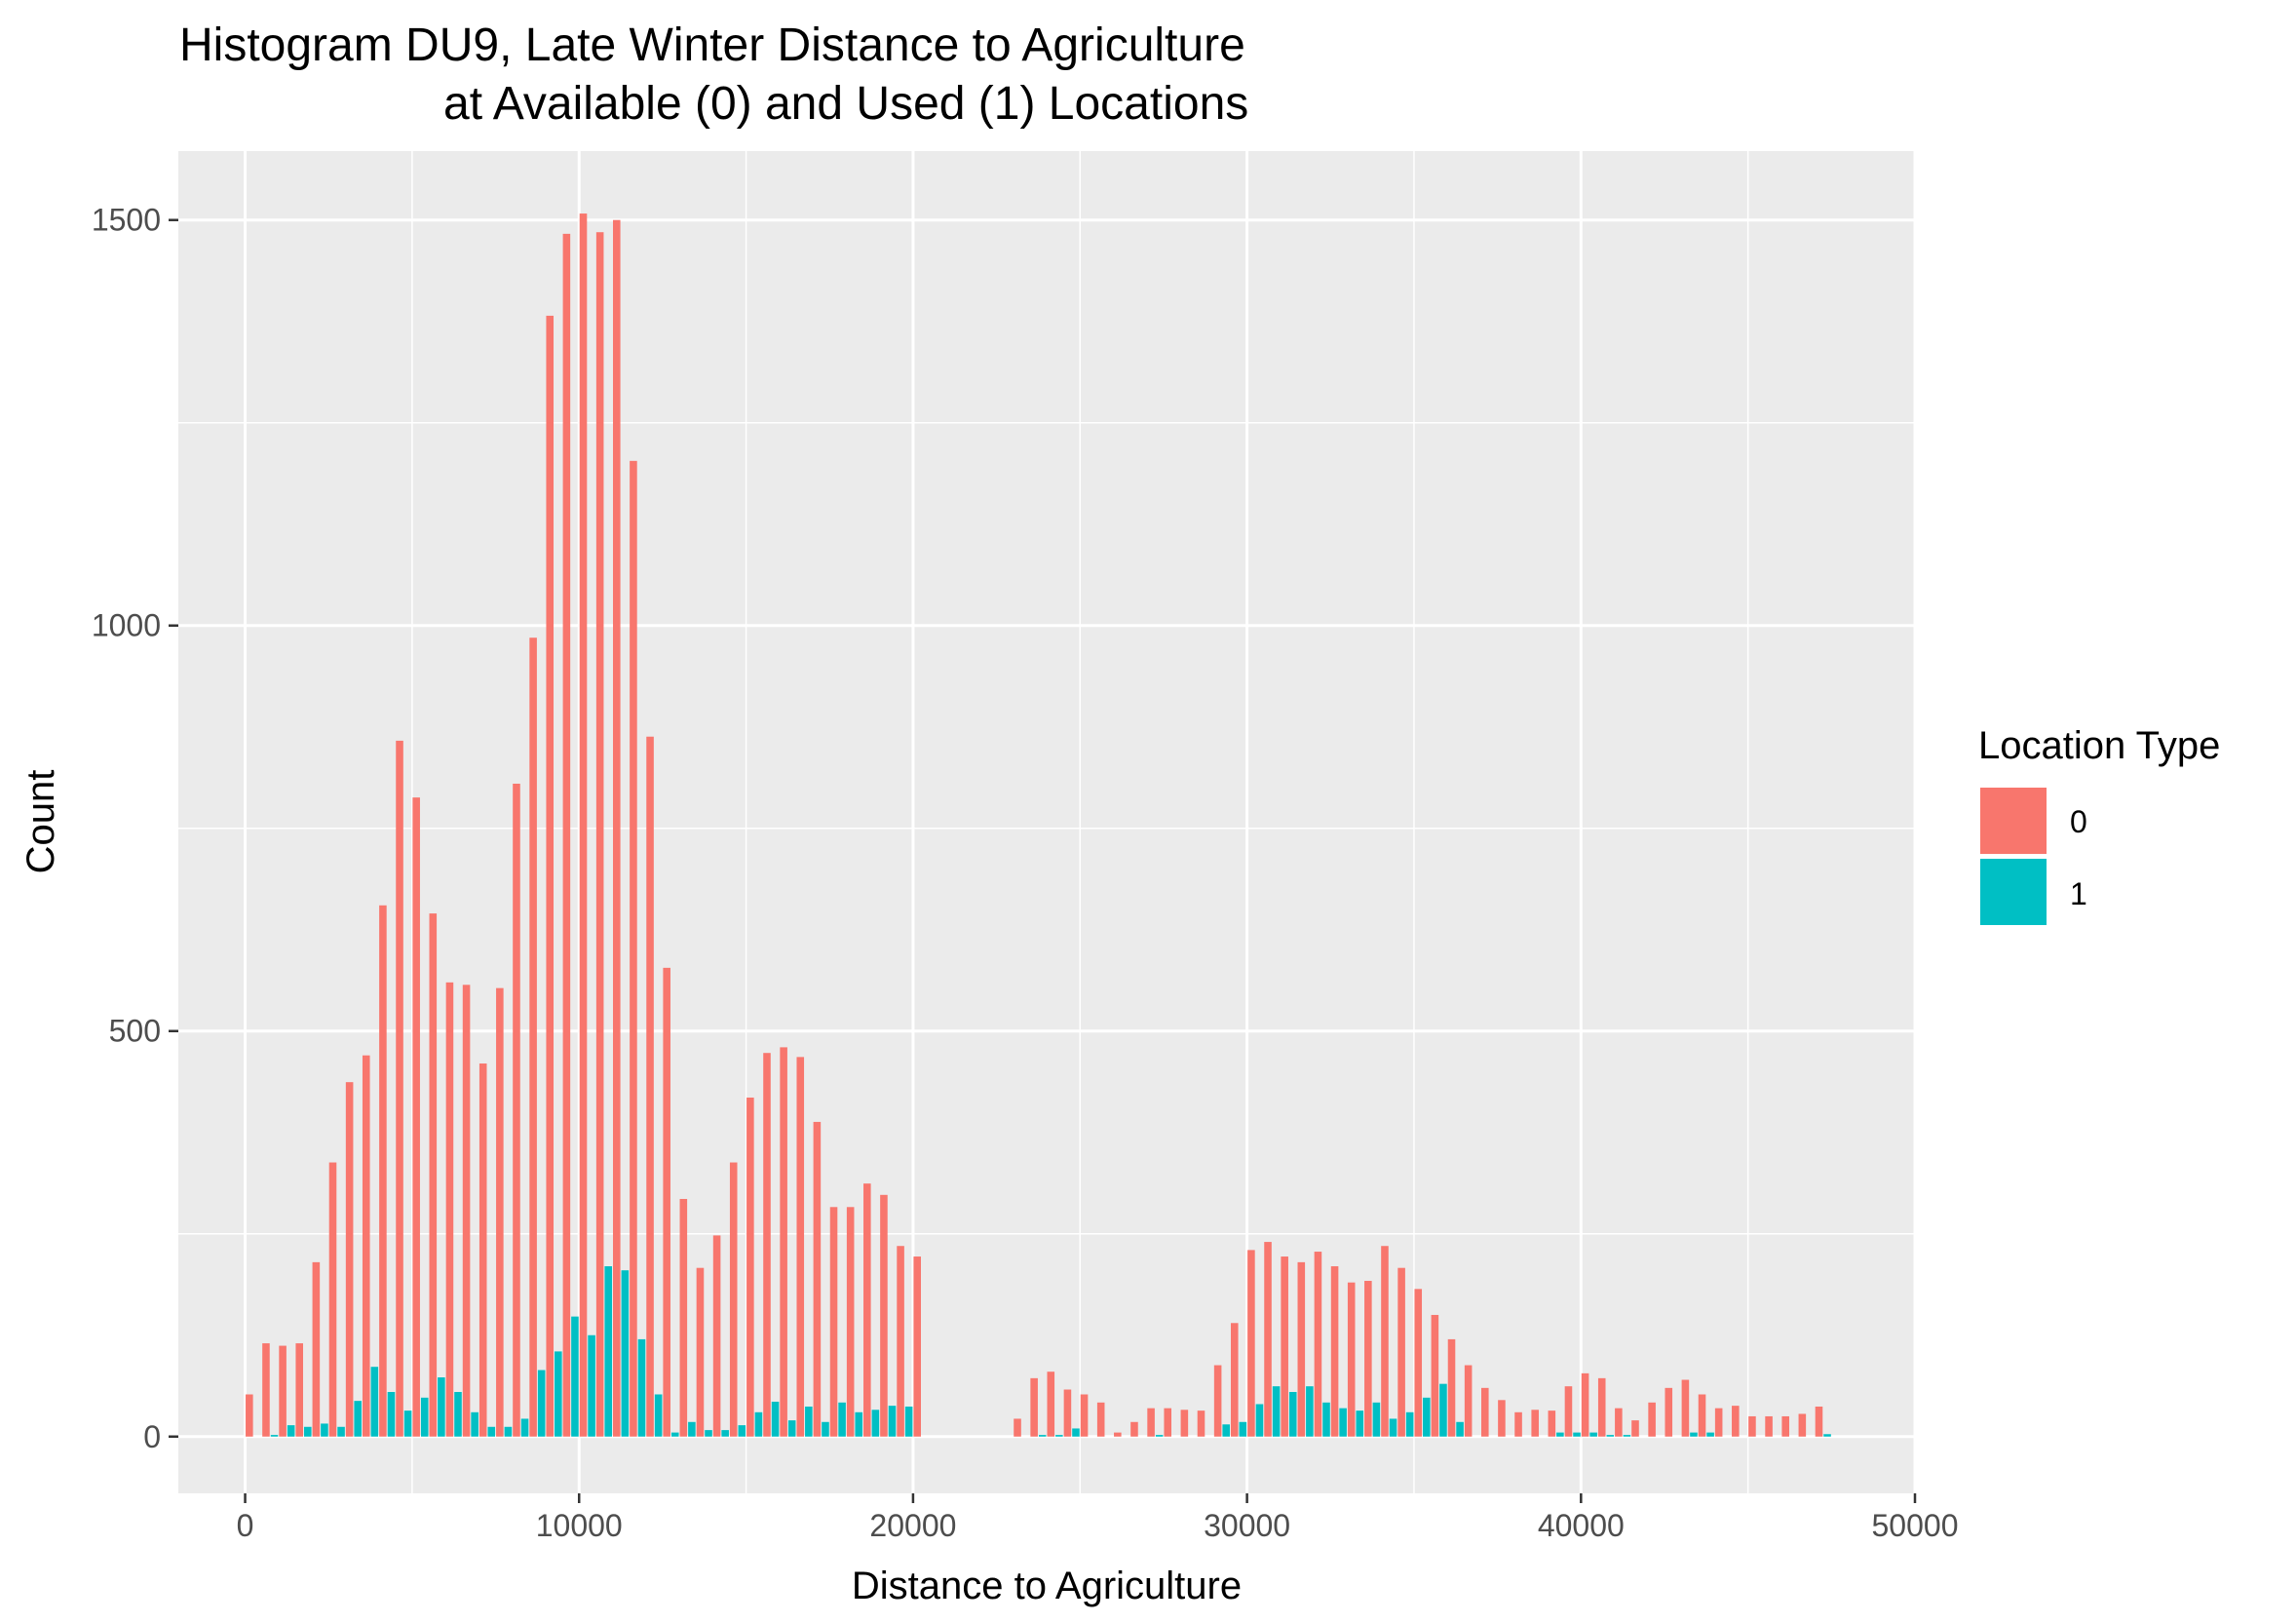 This screenshot has width=2296, height=1623. Describe the element at coordinates (845, 104) in the screenshot. I see `chart-title-line-2: at Available (0) and Used (1) Locations` at that location.